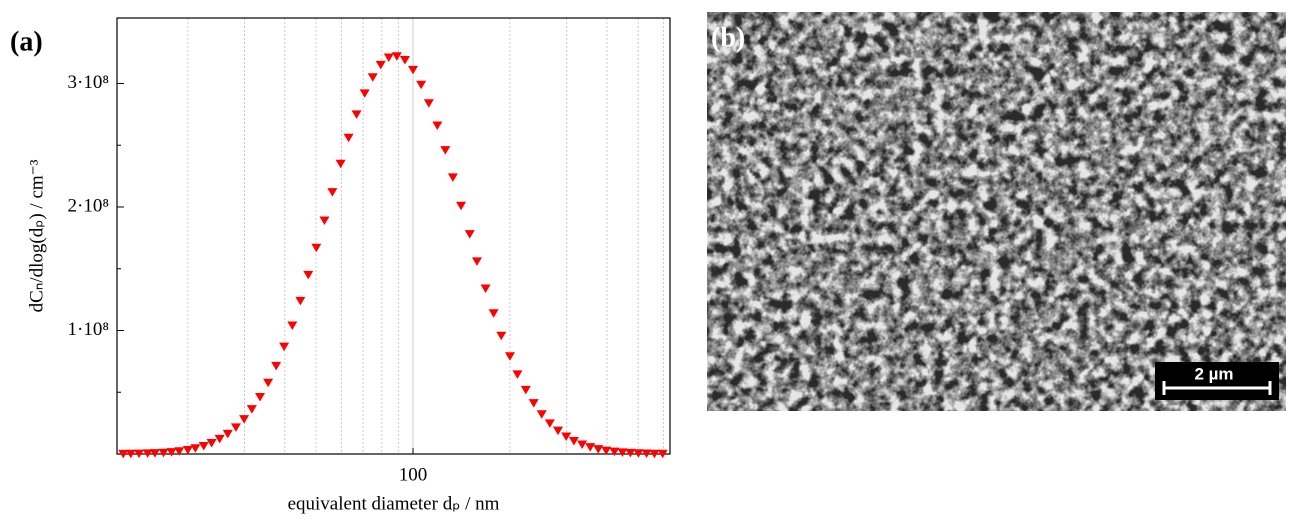 The width and height of the screenshot is (1300, 526). What do you see at coordinates (728, 37) in the screenshot?
I see `panel-label: (b)` at bounding box center [728, 37].